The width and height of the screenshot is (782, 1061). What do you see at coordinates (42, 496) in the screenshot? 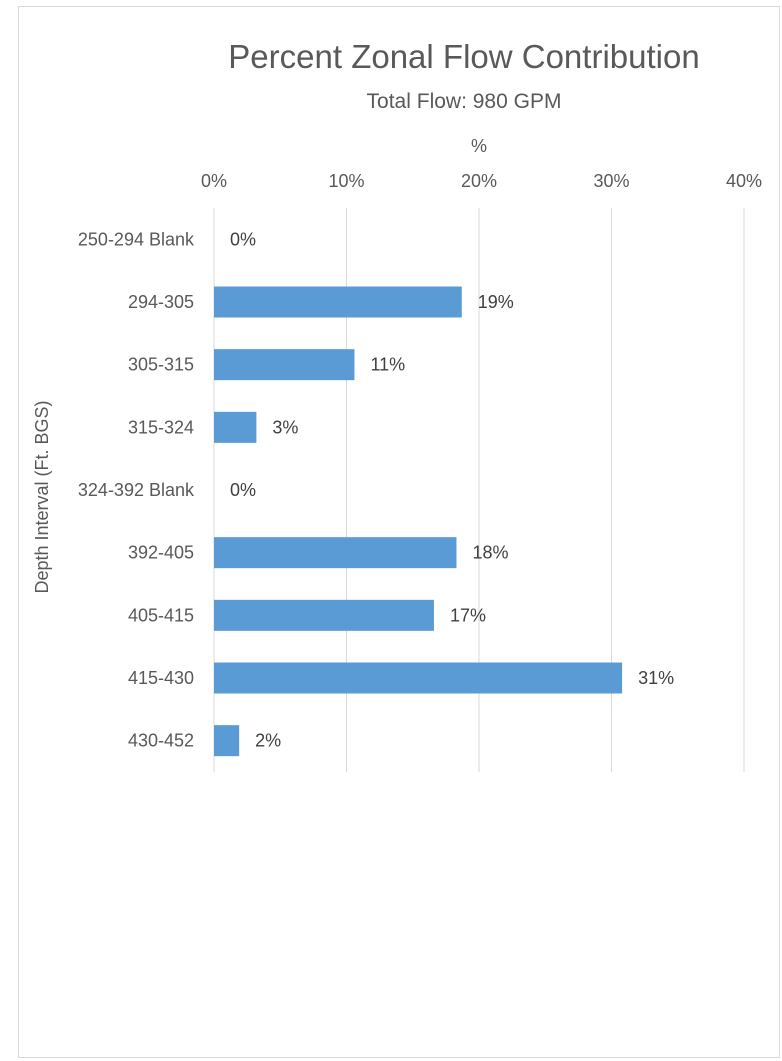
I see `y-axis-title: Depth Interval (Ft. BGS)` at bounding box center [42, 496].